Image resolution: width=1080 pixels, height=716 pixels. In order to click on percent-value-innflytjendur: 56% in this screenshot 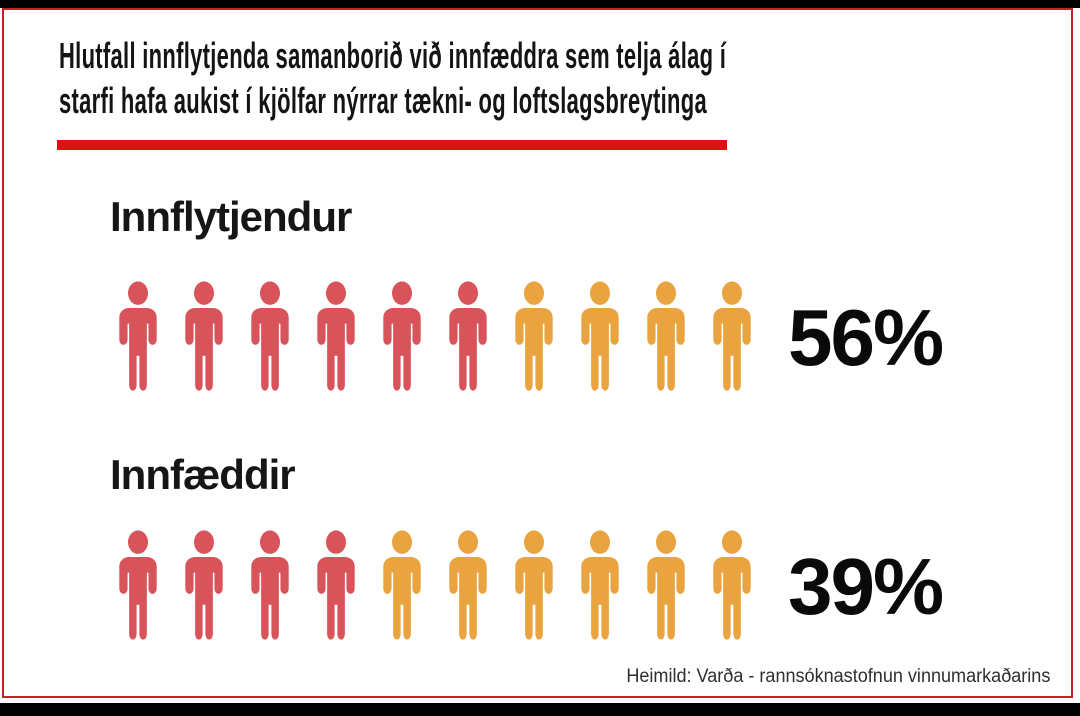, I will do `click(866, 337)`.